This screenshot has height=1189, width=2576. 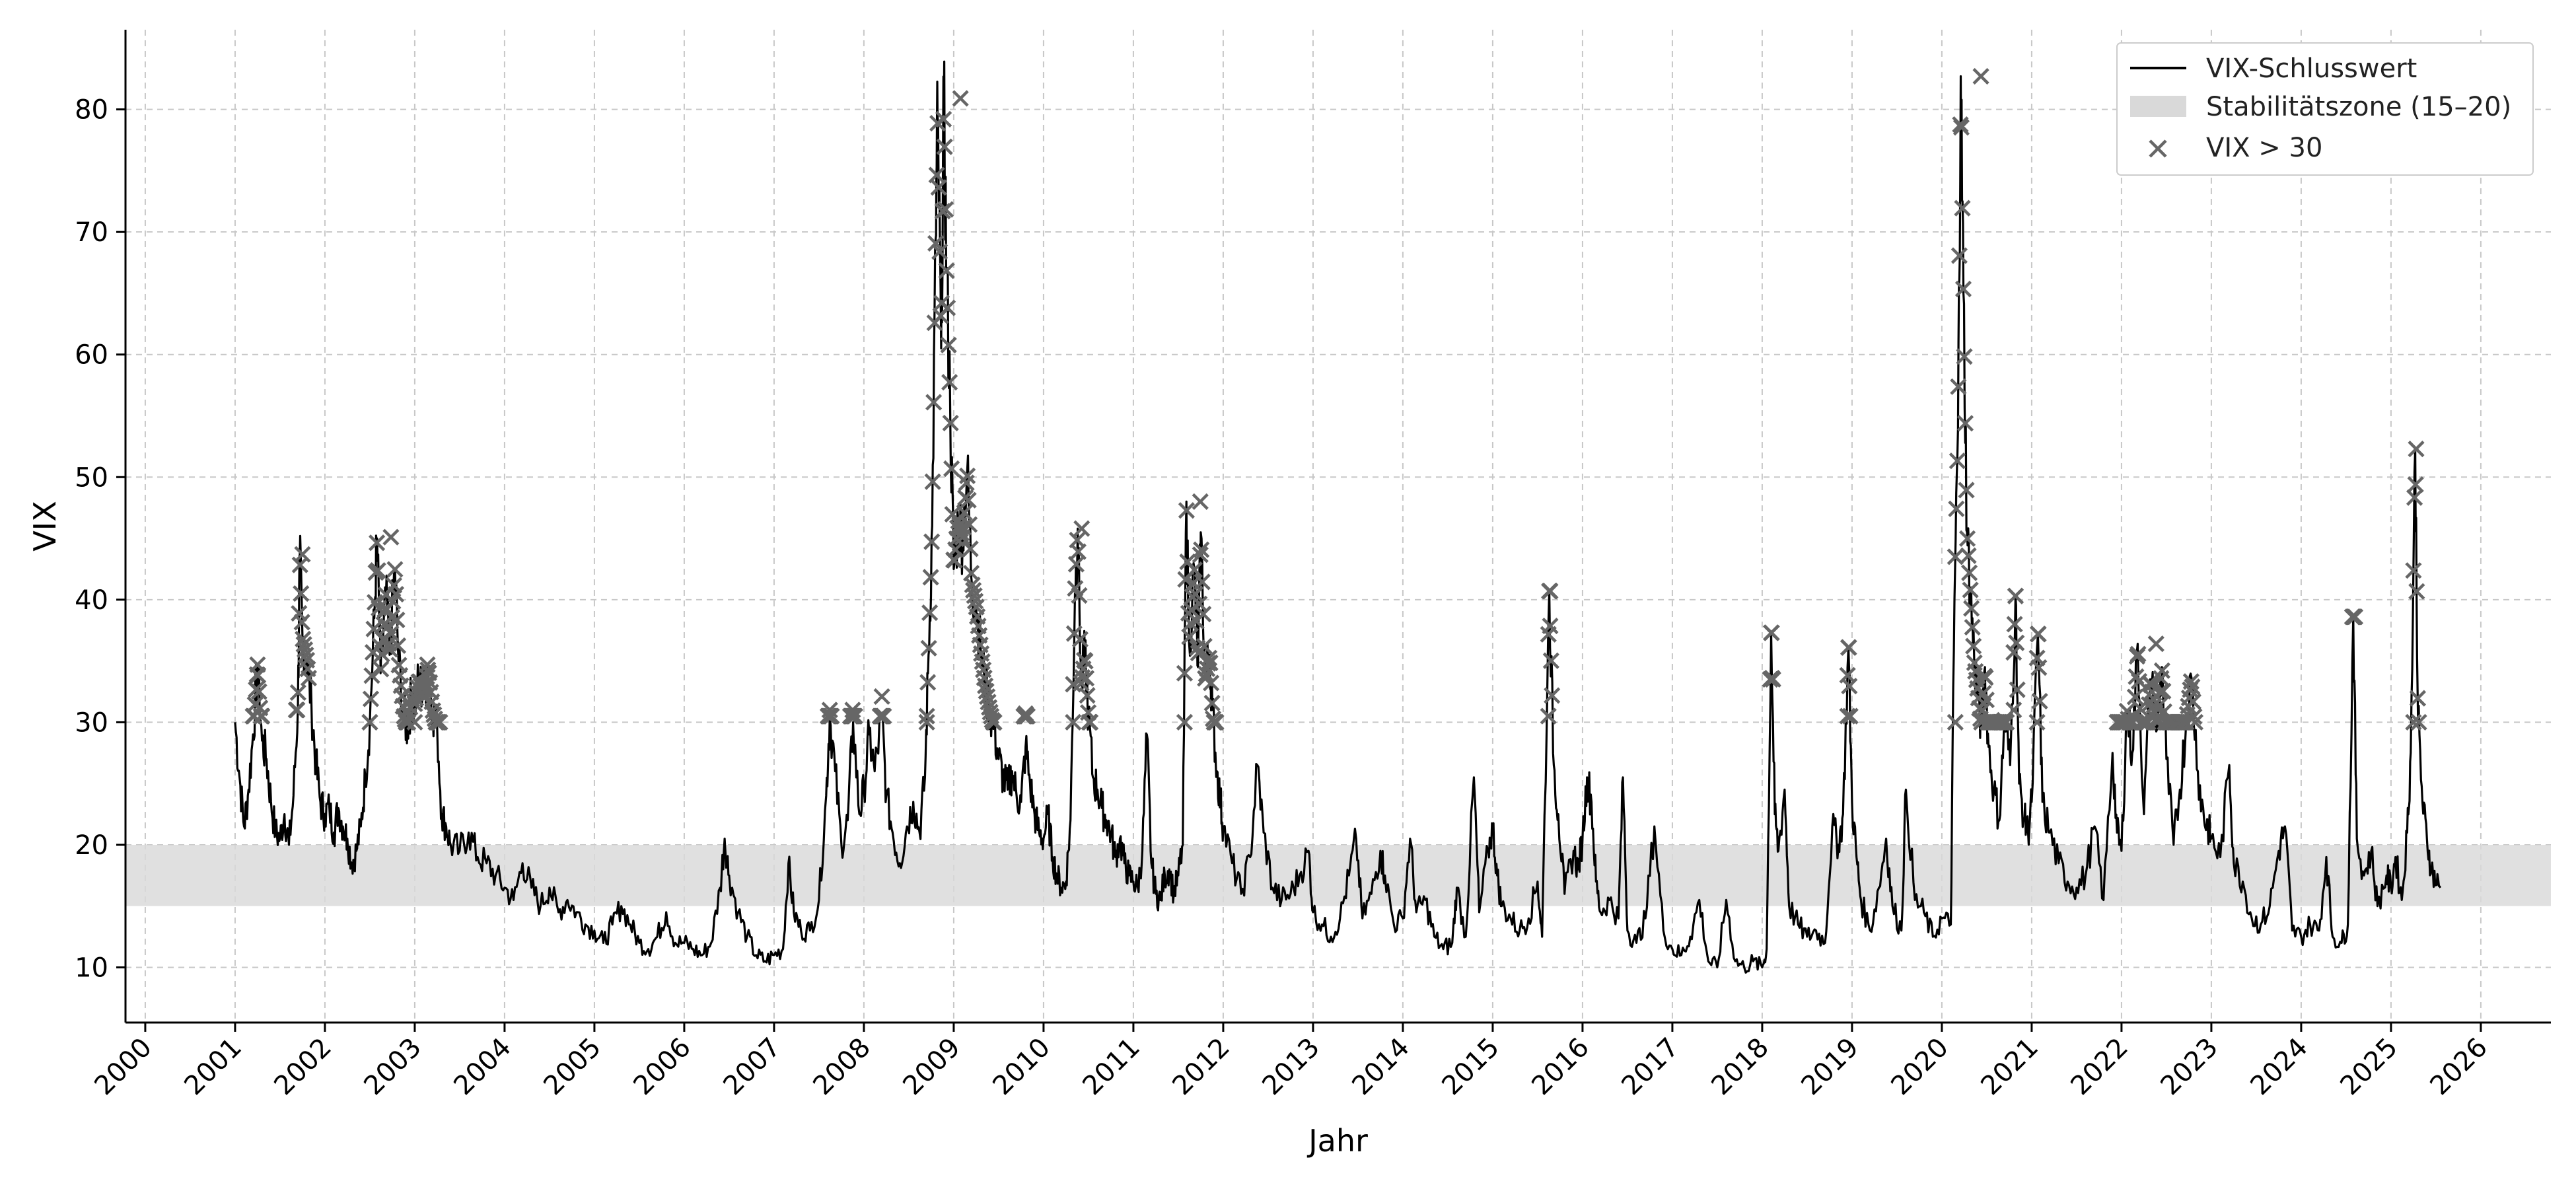 What do you see at coordinates (92, 477) in the screenshot?
I see `y-tick-label-50: 50` at bounding box center [92, 477].